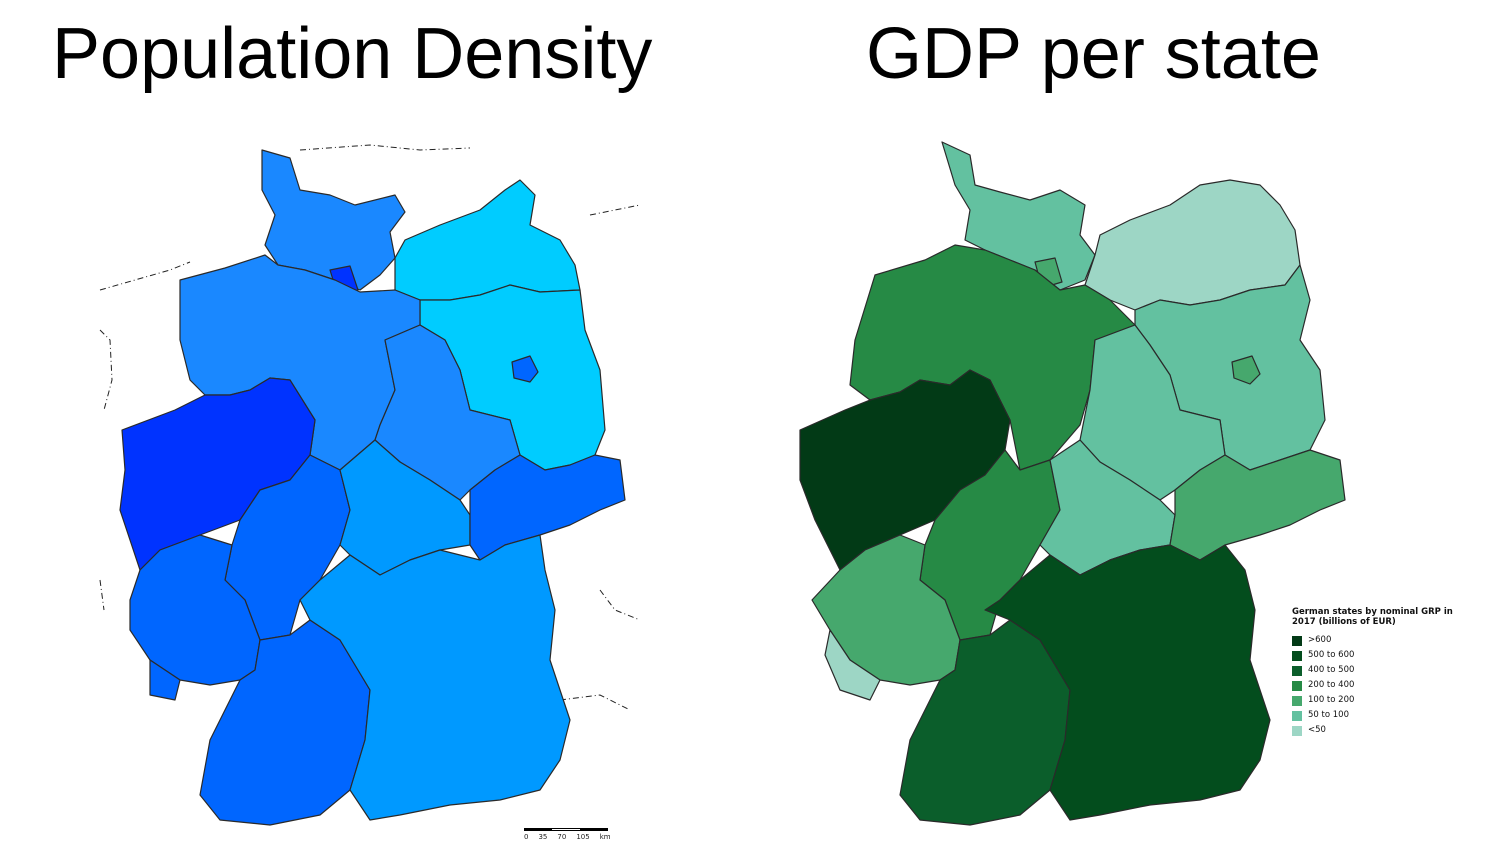 The width and height of the screenshot is (1500, 844). What do you see at coordinates (1374, 686) in the screenshot?
I see `legend-item: 200 to 400` at bounding box center [1374, 686].